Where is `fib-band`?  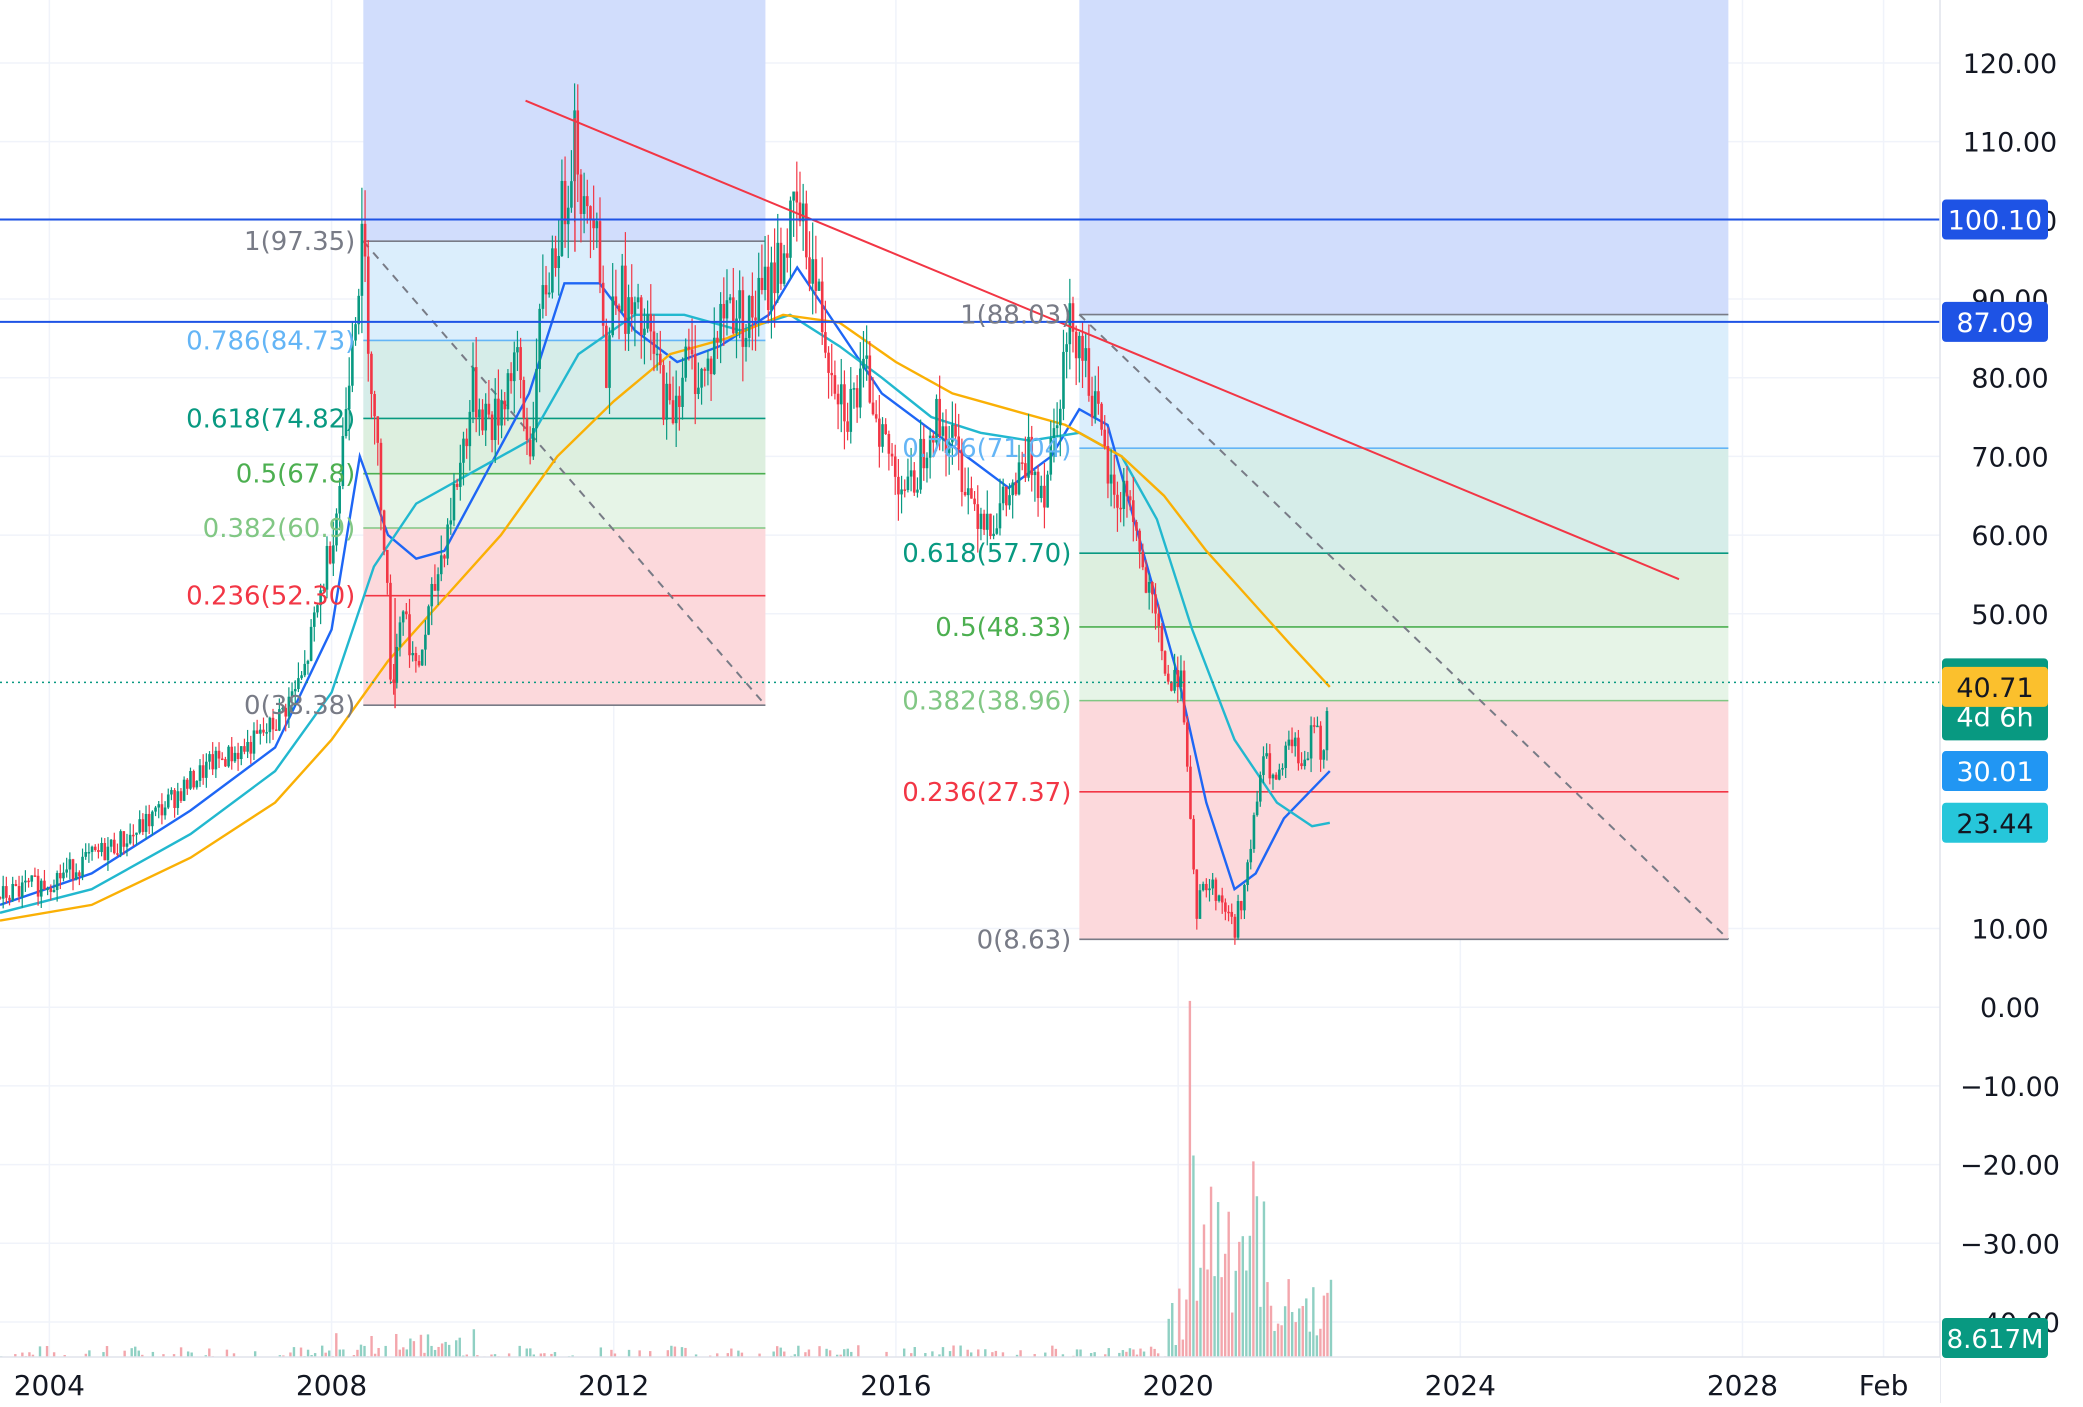 fib-band is located at coordinates (1404, 381).